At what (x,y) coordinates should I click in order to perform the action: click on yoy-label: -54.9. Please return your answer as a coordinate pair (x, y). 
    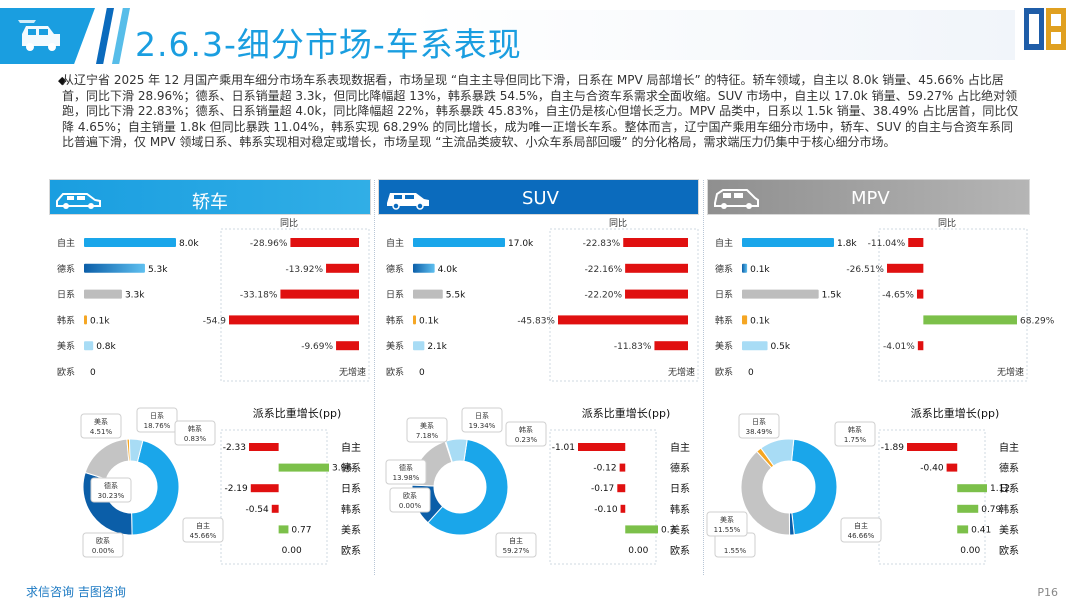
    Looking at the image, I should click on (215, 321).